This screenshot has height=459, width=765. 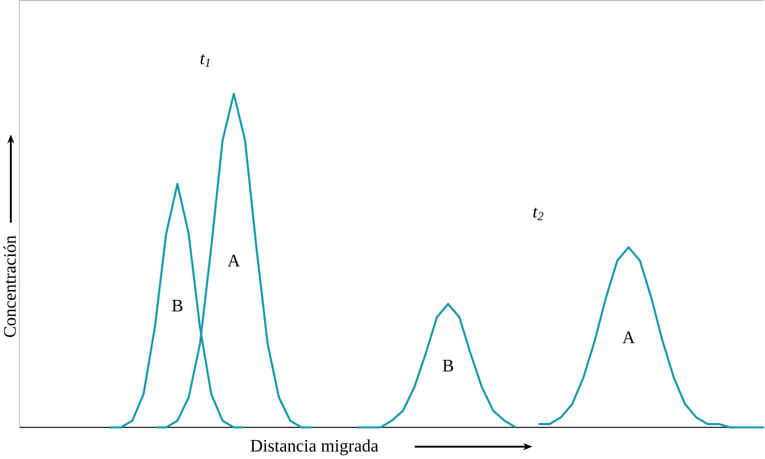 What do you see at coordinates (538, 214) in the screenshot?
I see `annotation: t$_{2}$` at bounding box center [538, 214].